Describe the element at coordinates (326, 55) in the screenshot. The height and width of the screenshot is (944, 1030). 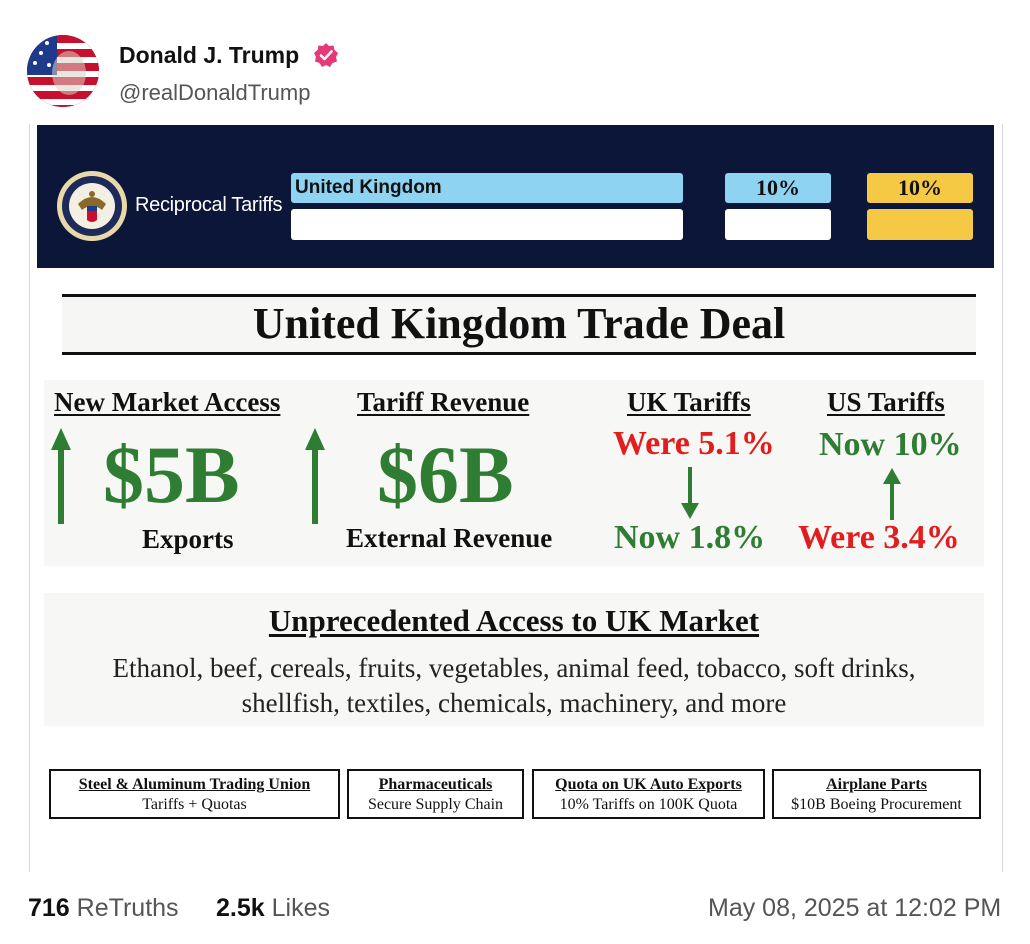
I see `verified-badge-icon` at that location.